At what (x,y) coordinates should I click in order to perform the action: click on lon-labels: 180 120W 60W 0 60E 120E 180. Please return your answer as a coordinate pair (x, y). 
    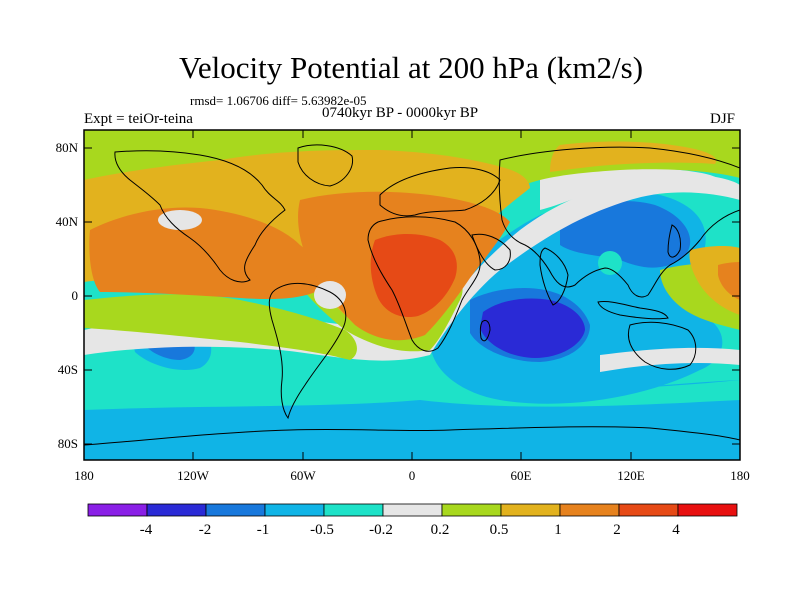
    Looking at the image, I should click on (412, 475).